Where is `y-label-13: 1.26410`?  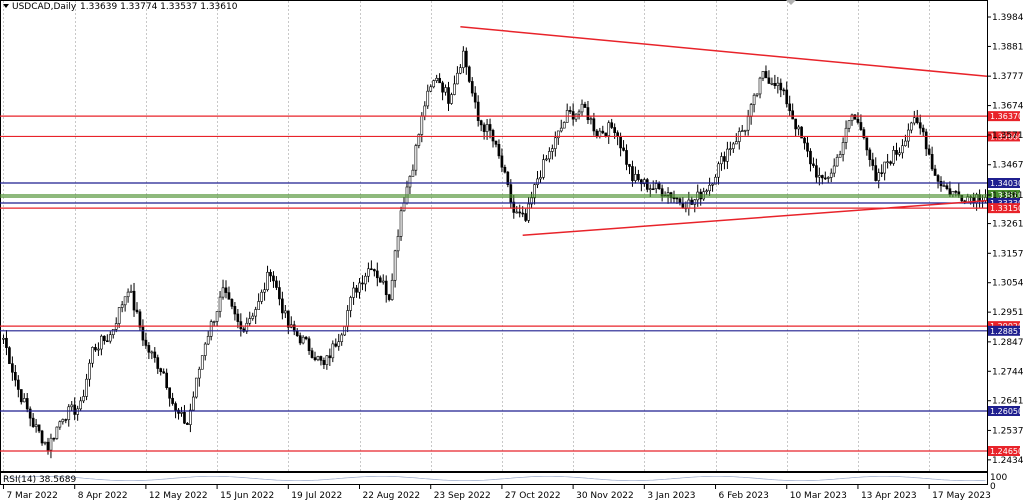 y-label-13: 1.26410 is located at coordinates (1008, 402).